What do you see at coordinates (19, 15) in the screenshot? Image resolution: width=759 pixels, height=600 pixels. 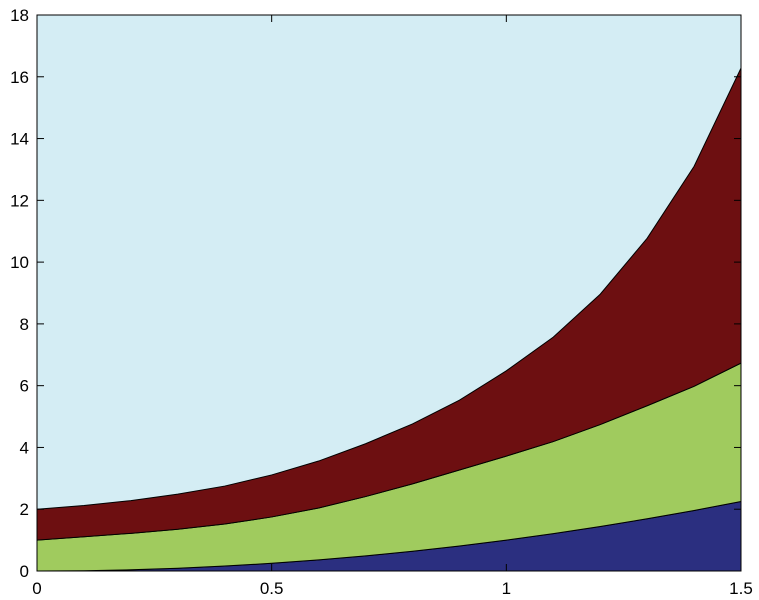 I see `y-tick-label: 18` at bounding box center [19, 15].